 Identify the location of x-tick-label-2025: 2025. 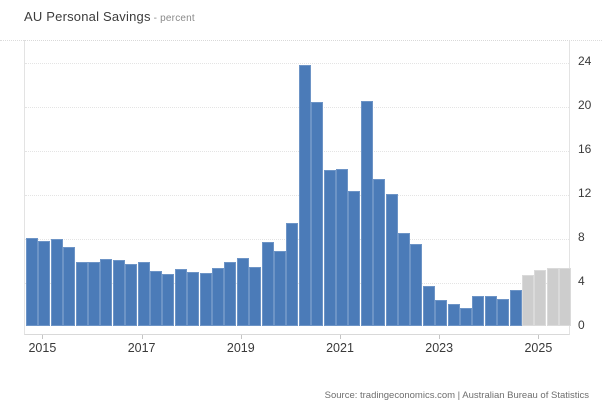
(538, 348).